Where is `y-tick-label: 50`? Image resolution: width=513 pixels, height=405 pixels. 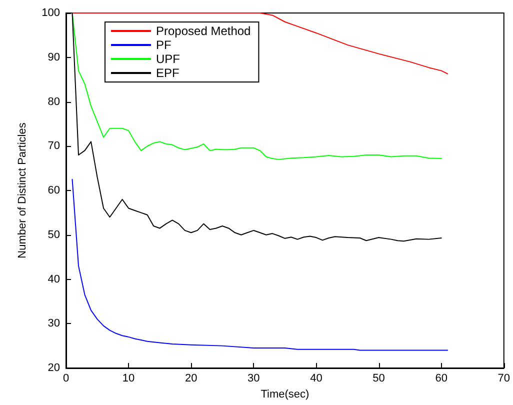
y-tick-label: 50 is located at coordinates (54, 234).